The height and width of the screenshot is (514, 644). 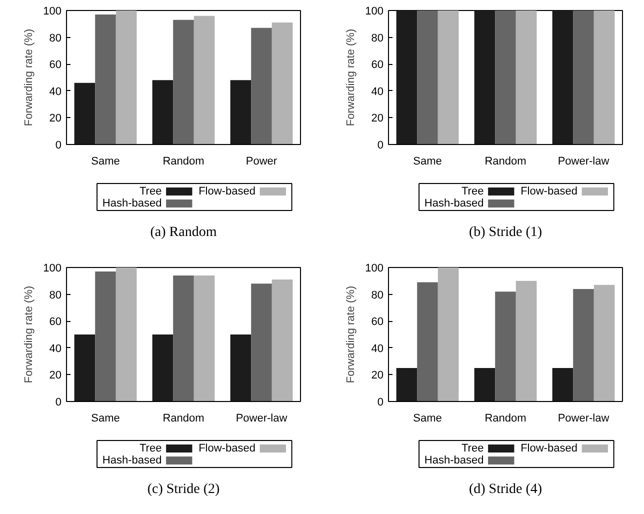 What do you see at coordinates (505, 489) in the screenshot?
I see `text: (d) Stride (4)` at bounding box center [505, 489].